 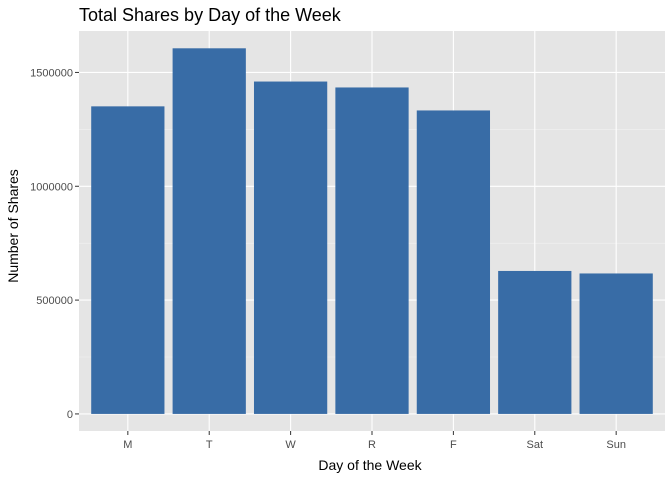 What do you see at coordinates (453, 445) in the screenshot?
I see `x-tick-label: F` at bounding box center [453, 445].